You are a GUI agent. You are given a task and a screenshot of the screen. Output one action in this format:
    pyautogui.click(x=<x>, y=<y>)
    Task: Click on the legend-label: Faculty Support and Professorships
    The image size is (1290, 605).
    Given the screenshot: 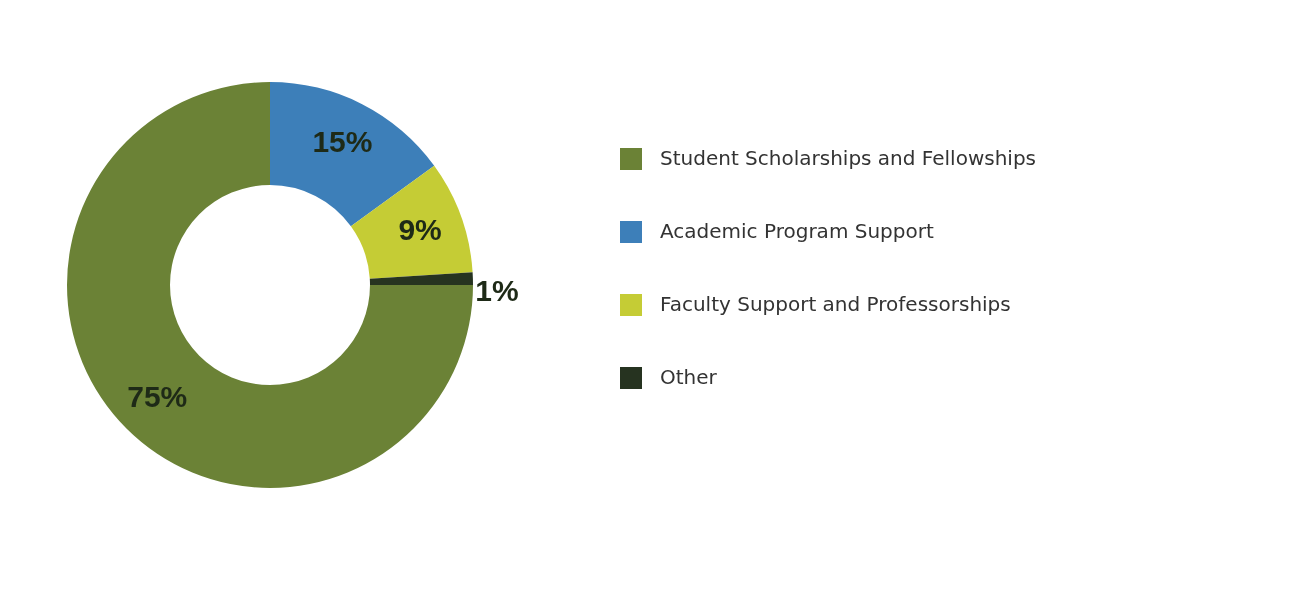 What is the action you would take?
    pyautogui.click(x=835, y=304)
    